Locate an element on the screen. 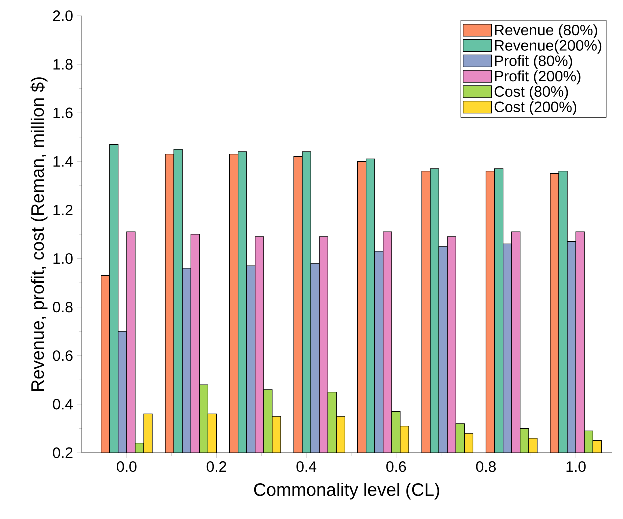 This screenshot has width=623, height=519. legend-label: Profit (200%) is located at coordinates (538, 77).